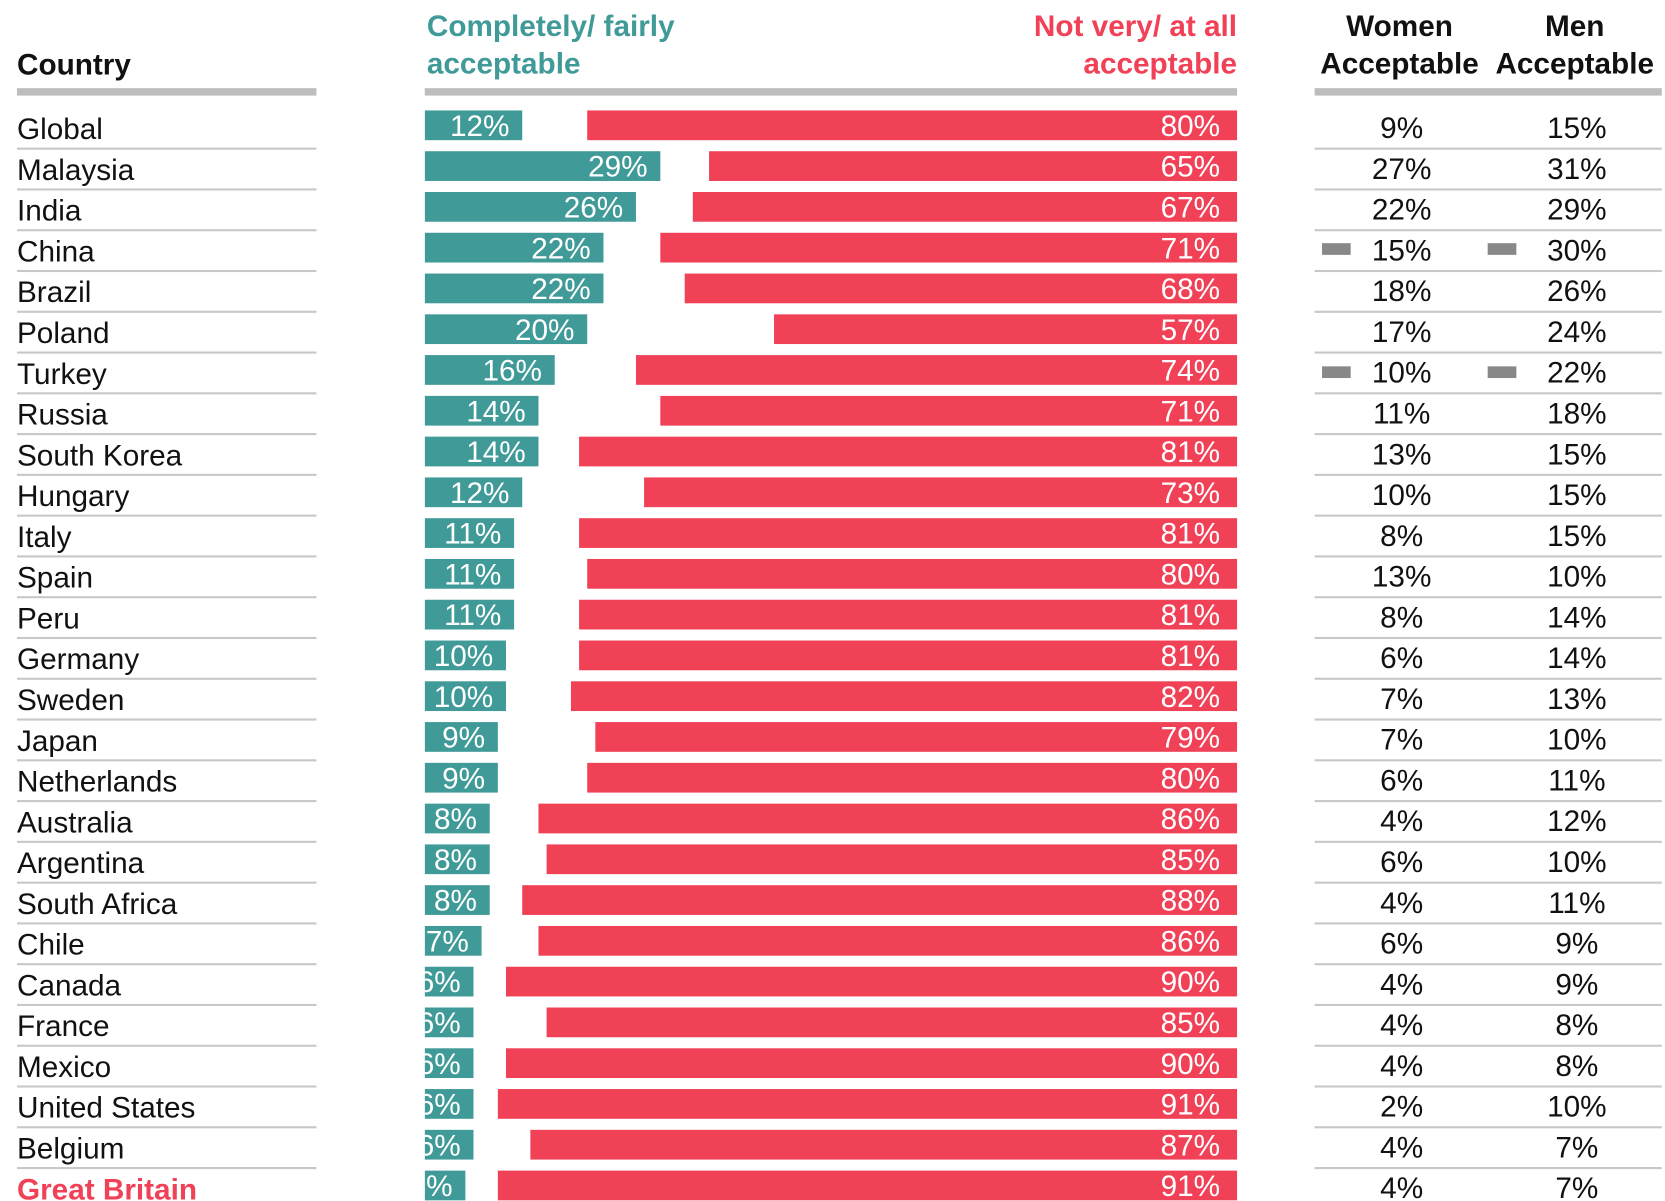 This screenshot has width=1665, height=1201. What do you see at coordinates (1160, 63) in the screenshot?
I see `legend-label: acceptable` at bounding box center [1160, 63].